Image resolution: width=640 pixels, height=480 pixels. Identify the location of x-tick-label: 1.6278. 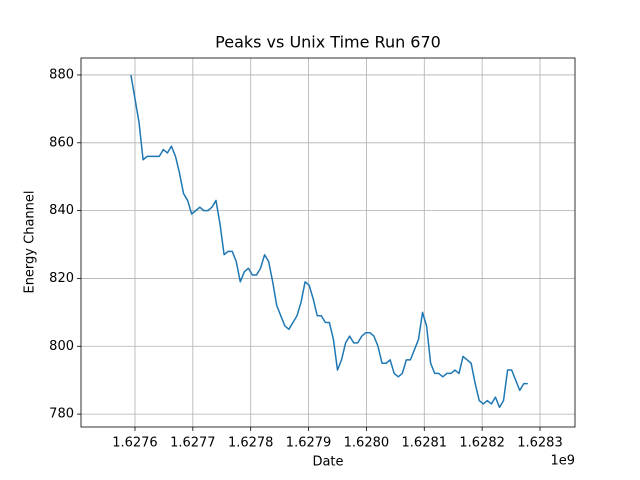
(251, 443).